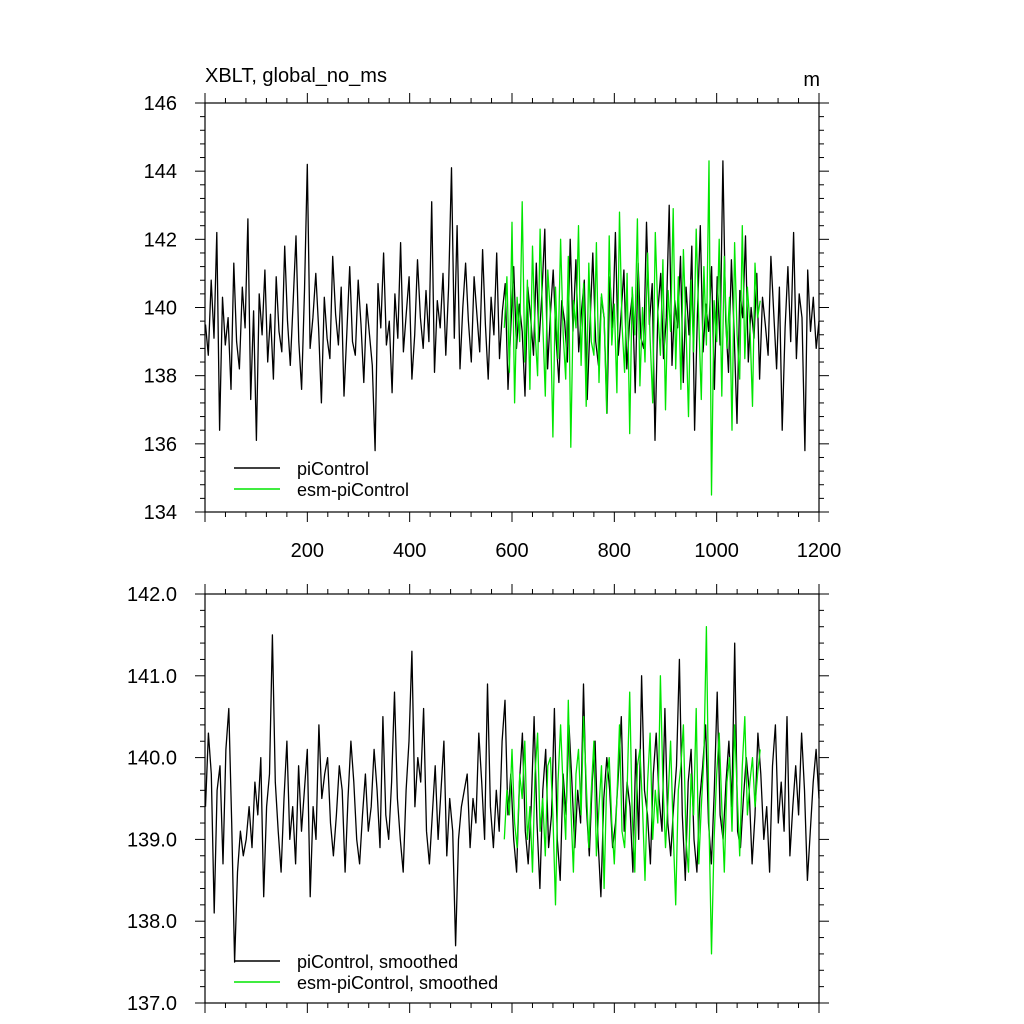  Describe the element at coordinates (160, 172) in the screenshot. I see `y-tick-label: 144` at that location.